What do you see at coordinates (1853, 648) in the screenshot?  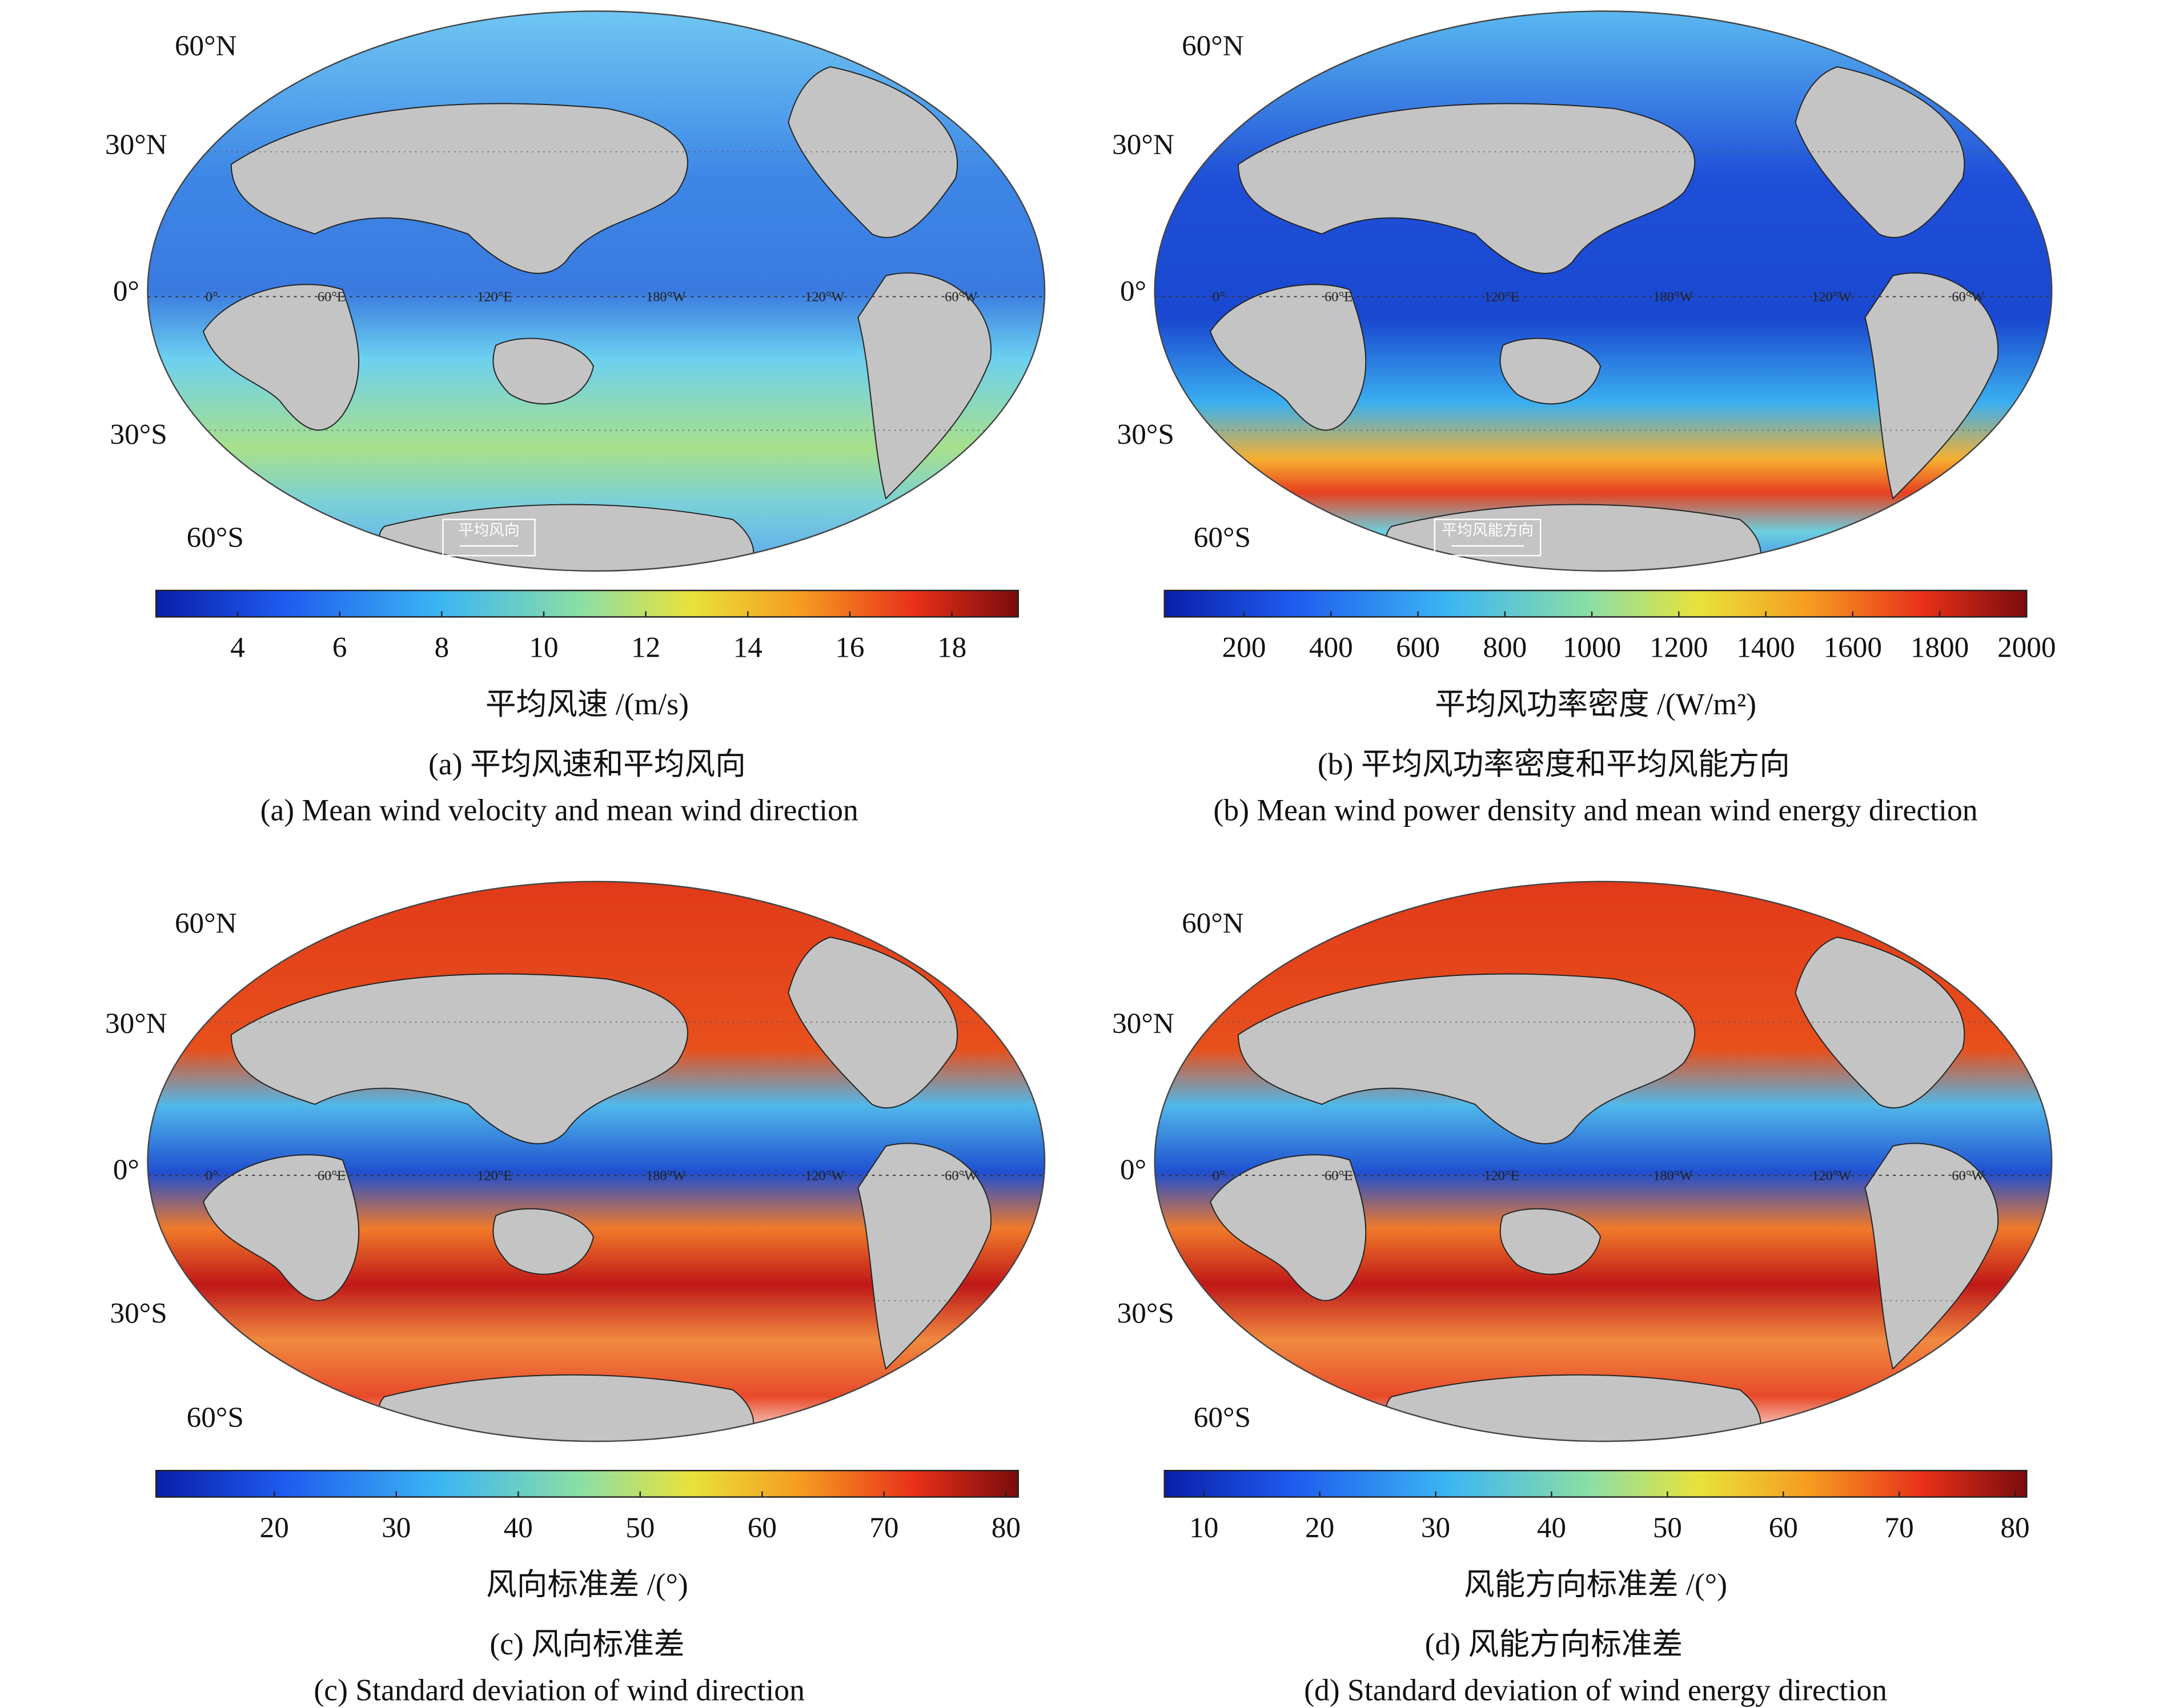 I see `colorbar-tick-label: 1600` at bounding box center [1853, 648].